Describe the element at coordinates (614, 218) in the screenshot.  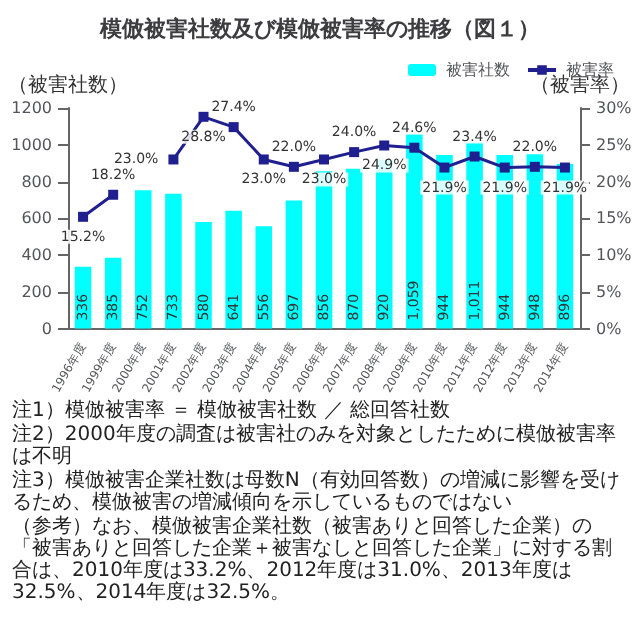
I see `y2-tick-label: 15%` at that location.